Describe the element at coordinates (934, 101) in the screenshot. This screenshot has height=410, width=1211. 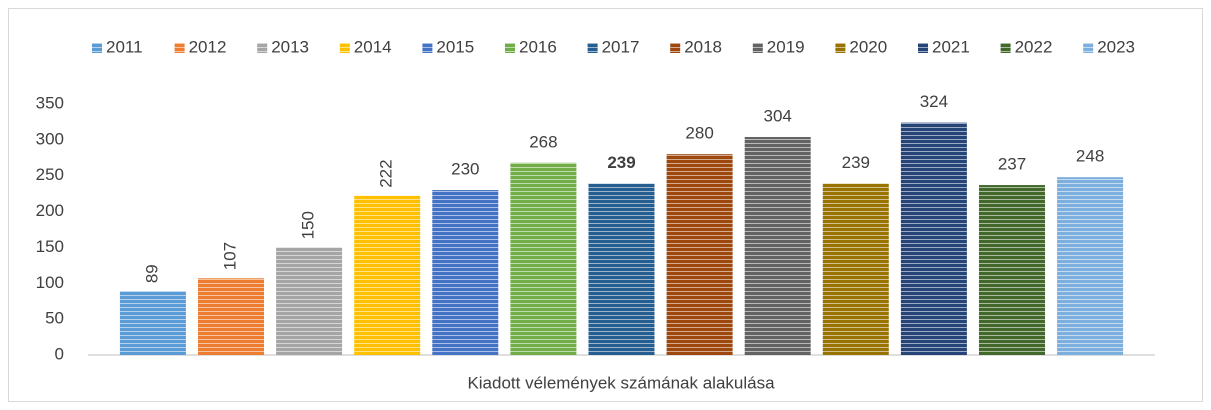
I see `data-label: 324` at that location.